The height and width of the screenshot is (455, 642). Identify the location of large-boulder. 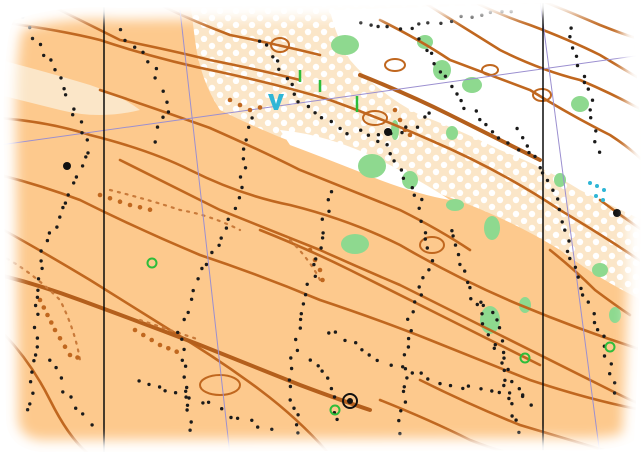
(617, 213).